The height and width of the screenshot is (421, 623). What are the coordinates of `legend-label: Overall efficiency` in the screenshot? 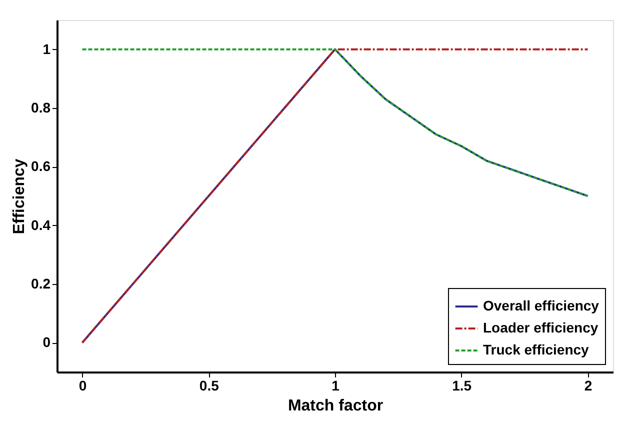 It's located at (541, 306).